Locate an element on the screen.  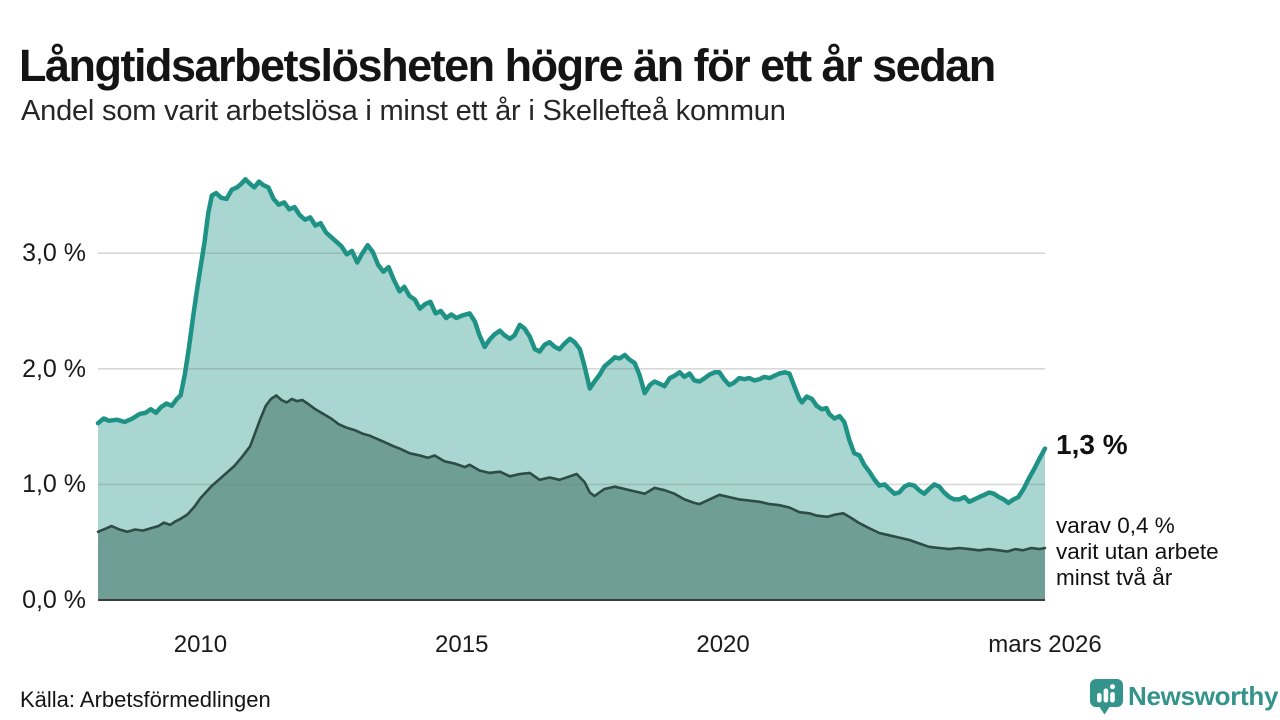
source-attribution: Källa: Arbetsförmedlingen is located at coordinates (145, 699).